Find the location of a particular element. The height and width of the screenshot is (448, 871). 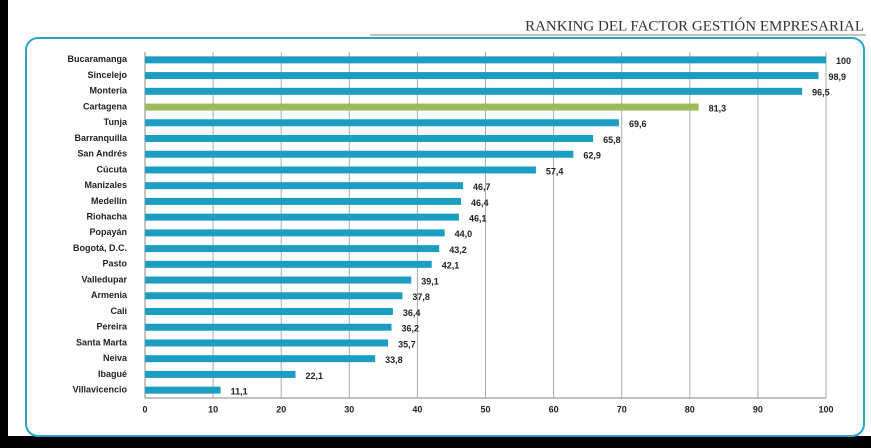

value-label: 36,2 is located at coordinates (411, 329).